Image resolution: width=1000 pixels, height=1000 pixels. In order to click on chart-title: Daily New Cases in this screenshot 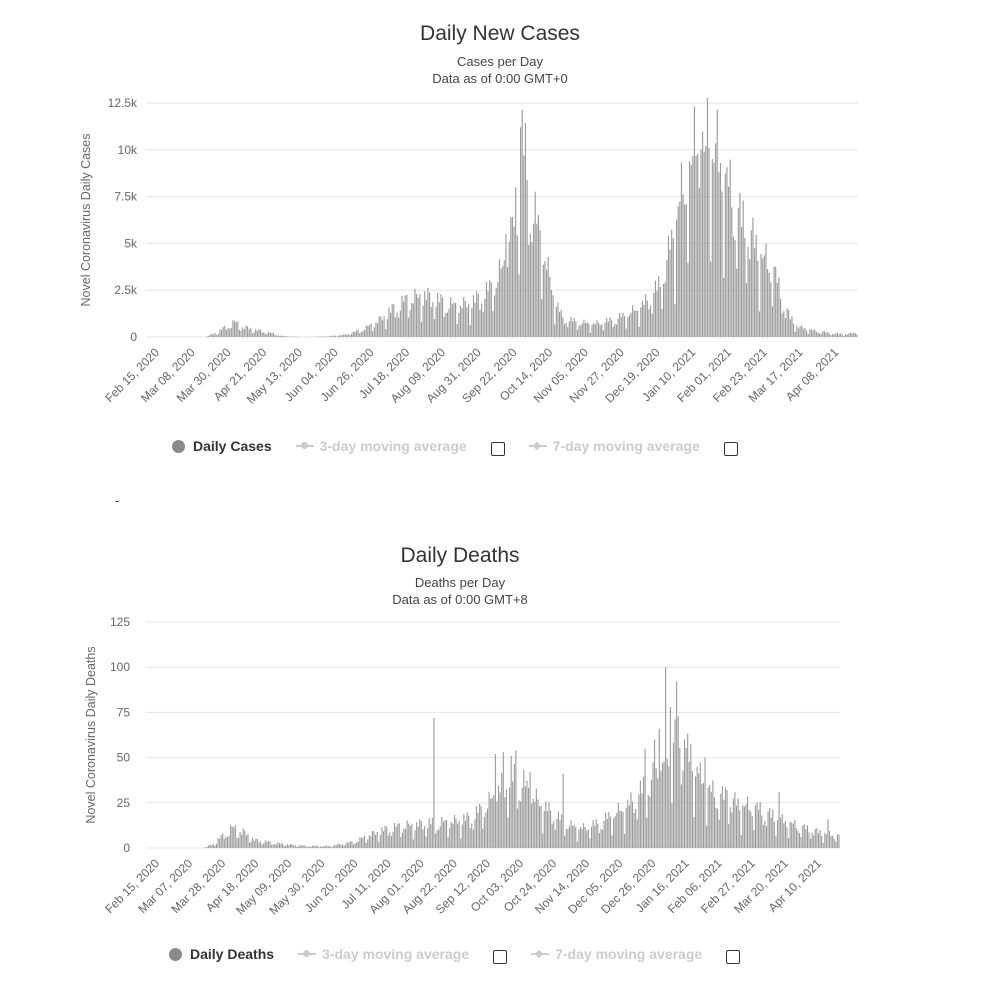, I will do `click(500, 33)`.